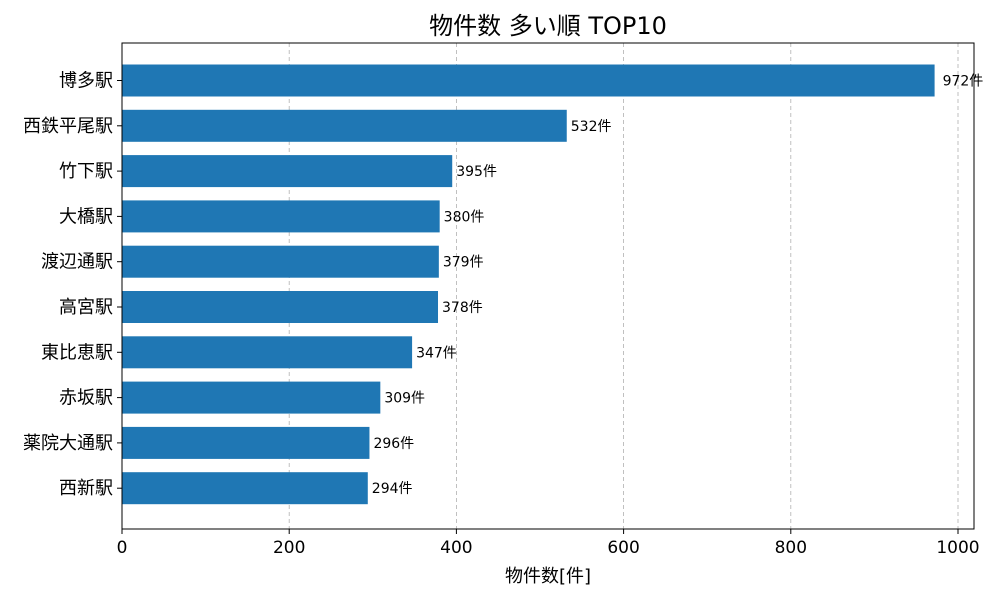  What do you see at coordinates (86, 171) in the screenshot?
I see `y-tick-label: 竹下駅` at bounding box center [86, 171].